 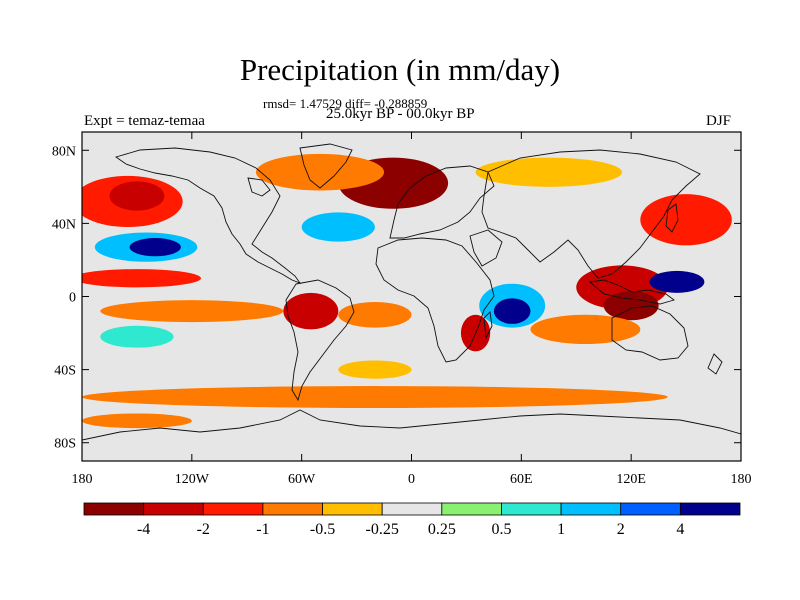 What do you see at coordinates (411, 425) in the screenshot?
I see `antarctica-coast` at bounding box center [411, 425].